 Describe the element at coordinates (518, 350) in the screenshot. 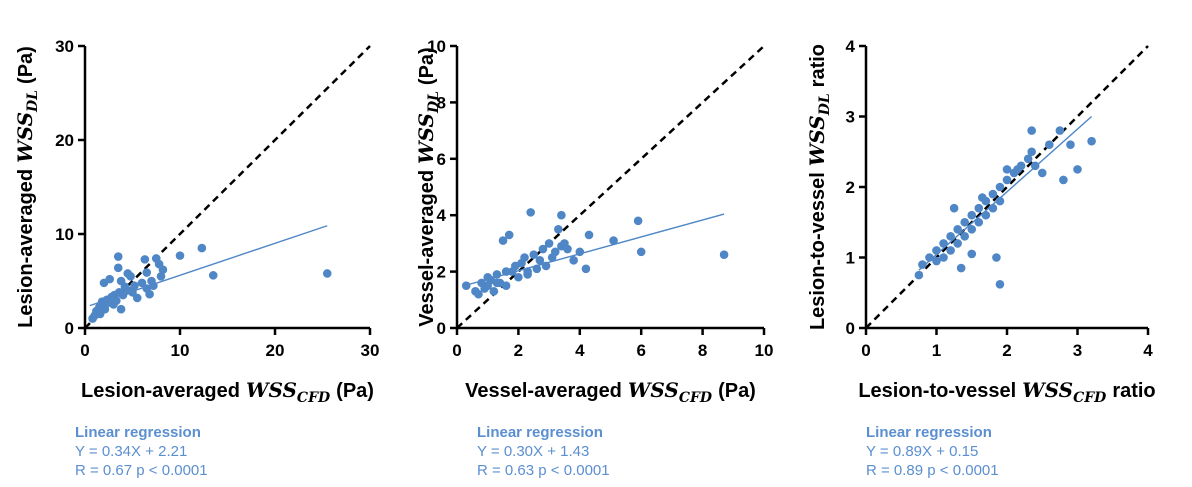

I see `x-tick-label: 2` at that location.